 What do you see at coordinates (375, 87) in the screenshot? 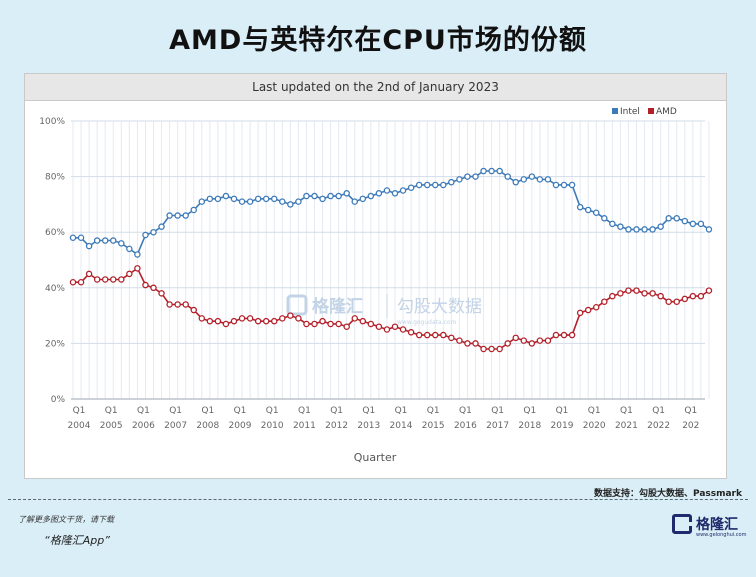
I see `chart-subtitle: Last updated on the 2nd of January 2023` at bounding box center [375, 87].